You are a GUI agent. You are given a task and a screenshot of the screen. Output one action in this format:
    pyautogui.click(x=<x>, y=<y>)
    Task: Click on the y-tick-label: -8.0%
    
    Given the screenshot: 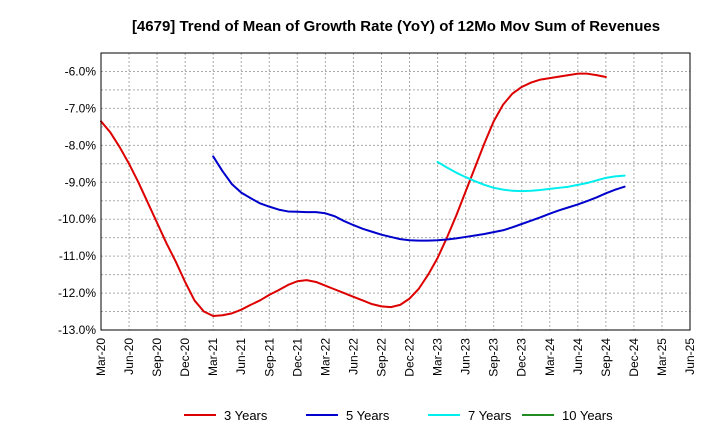 What is the action you would take?
    pyautogui.click(x=81, y=145)
    